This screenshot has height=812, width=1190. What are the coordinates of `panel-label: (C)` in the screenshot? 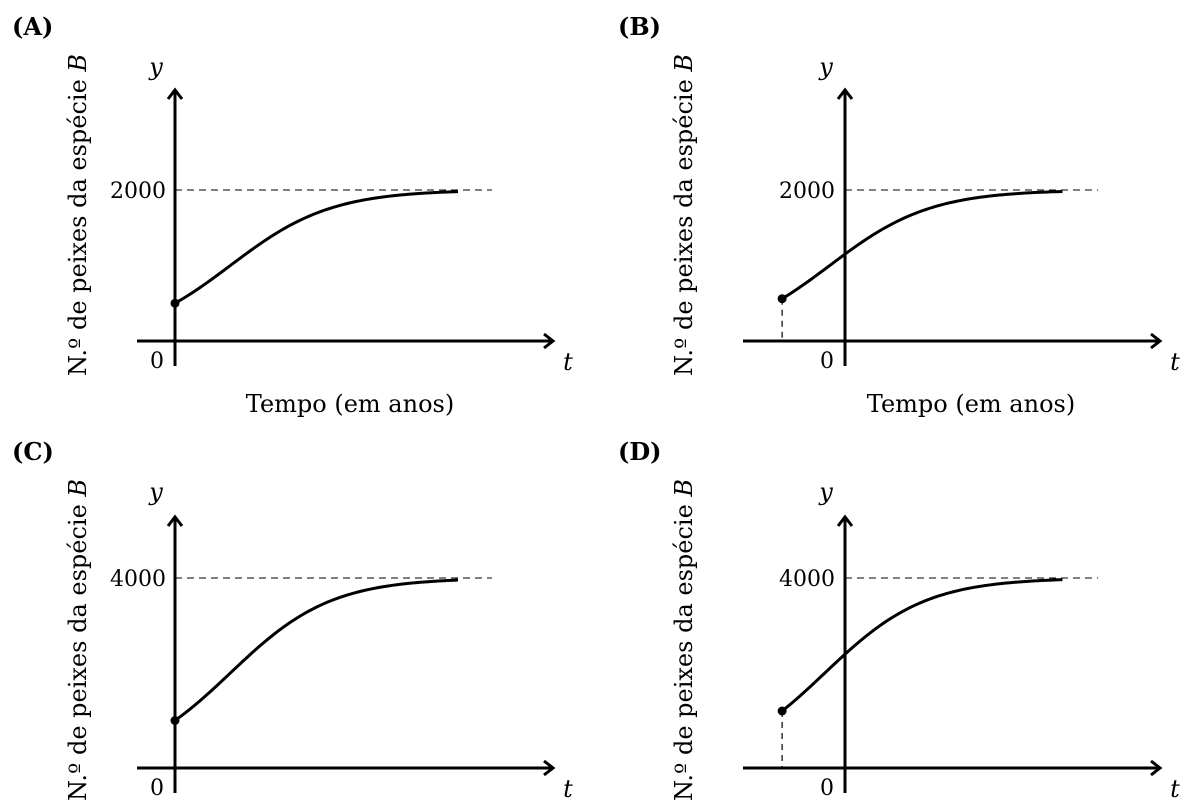 It's located at (33, 451).